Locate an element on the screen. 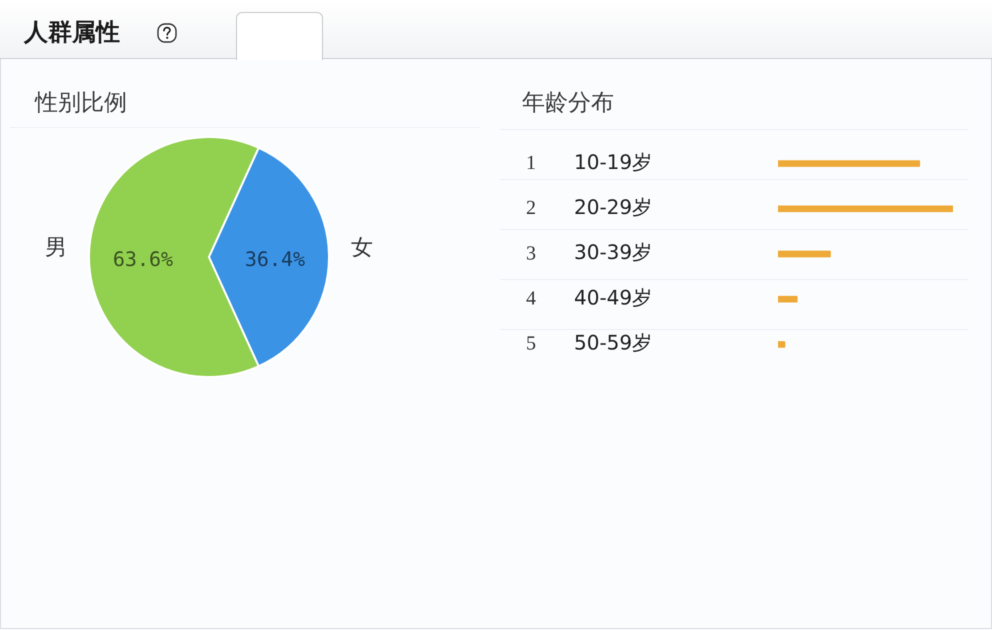  text: 人群属性 is located at coordinates (72, 32).